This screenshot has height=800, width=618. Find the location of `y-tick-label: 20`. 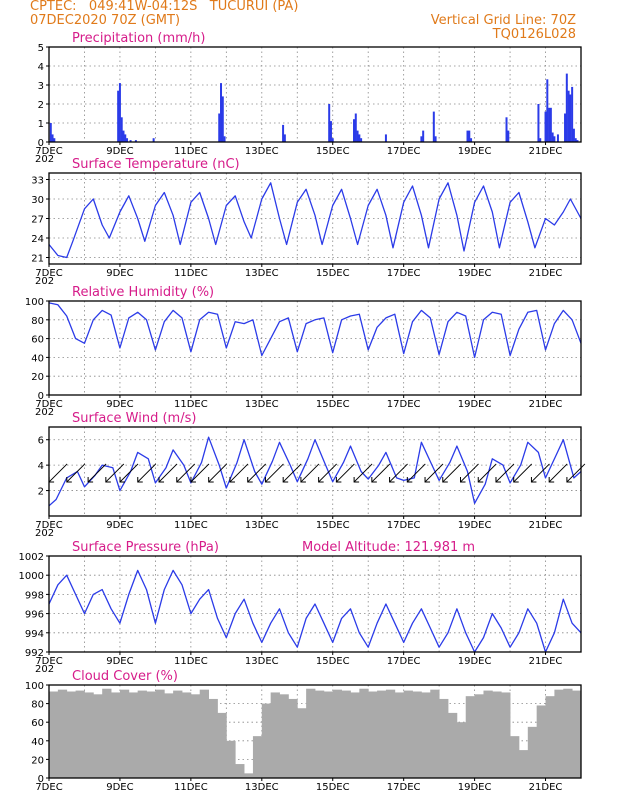

y-tick-label: 20 is located at coordinates (37, 760).